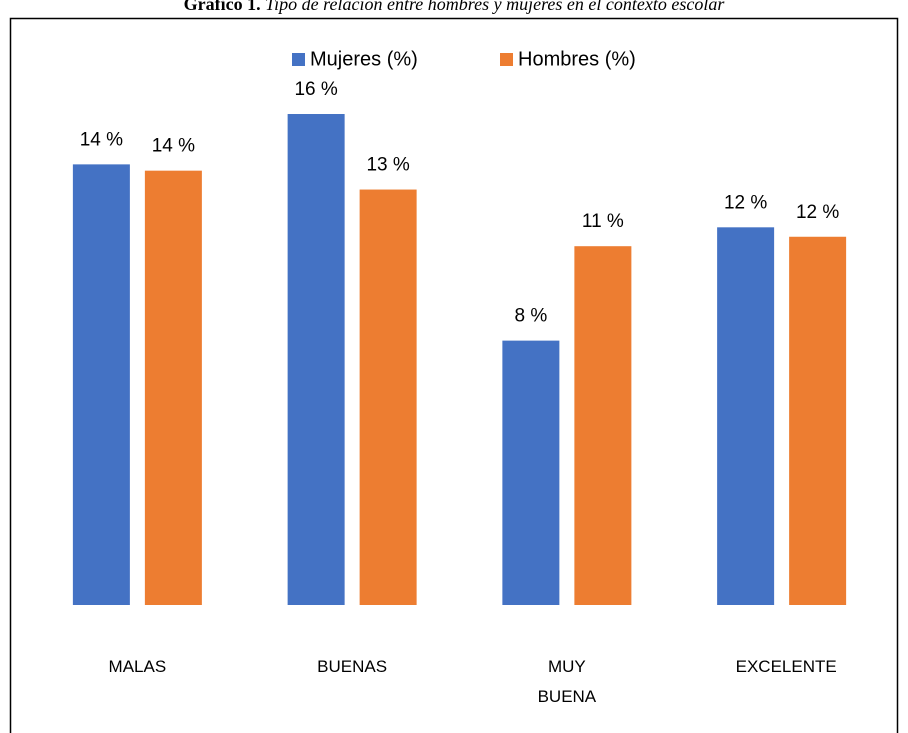 Image resolution: width=908 pixels, height=733 pixels. I want to click on x-tick-label: BUENAS, so click(352, 666).